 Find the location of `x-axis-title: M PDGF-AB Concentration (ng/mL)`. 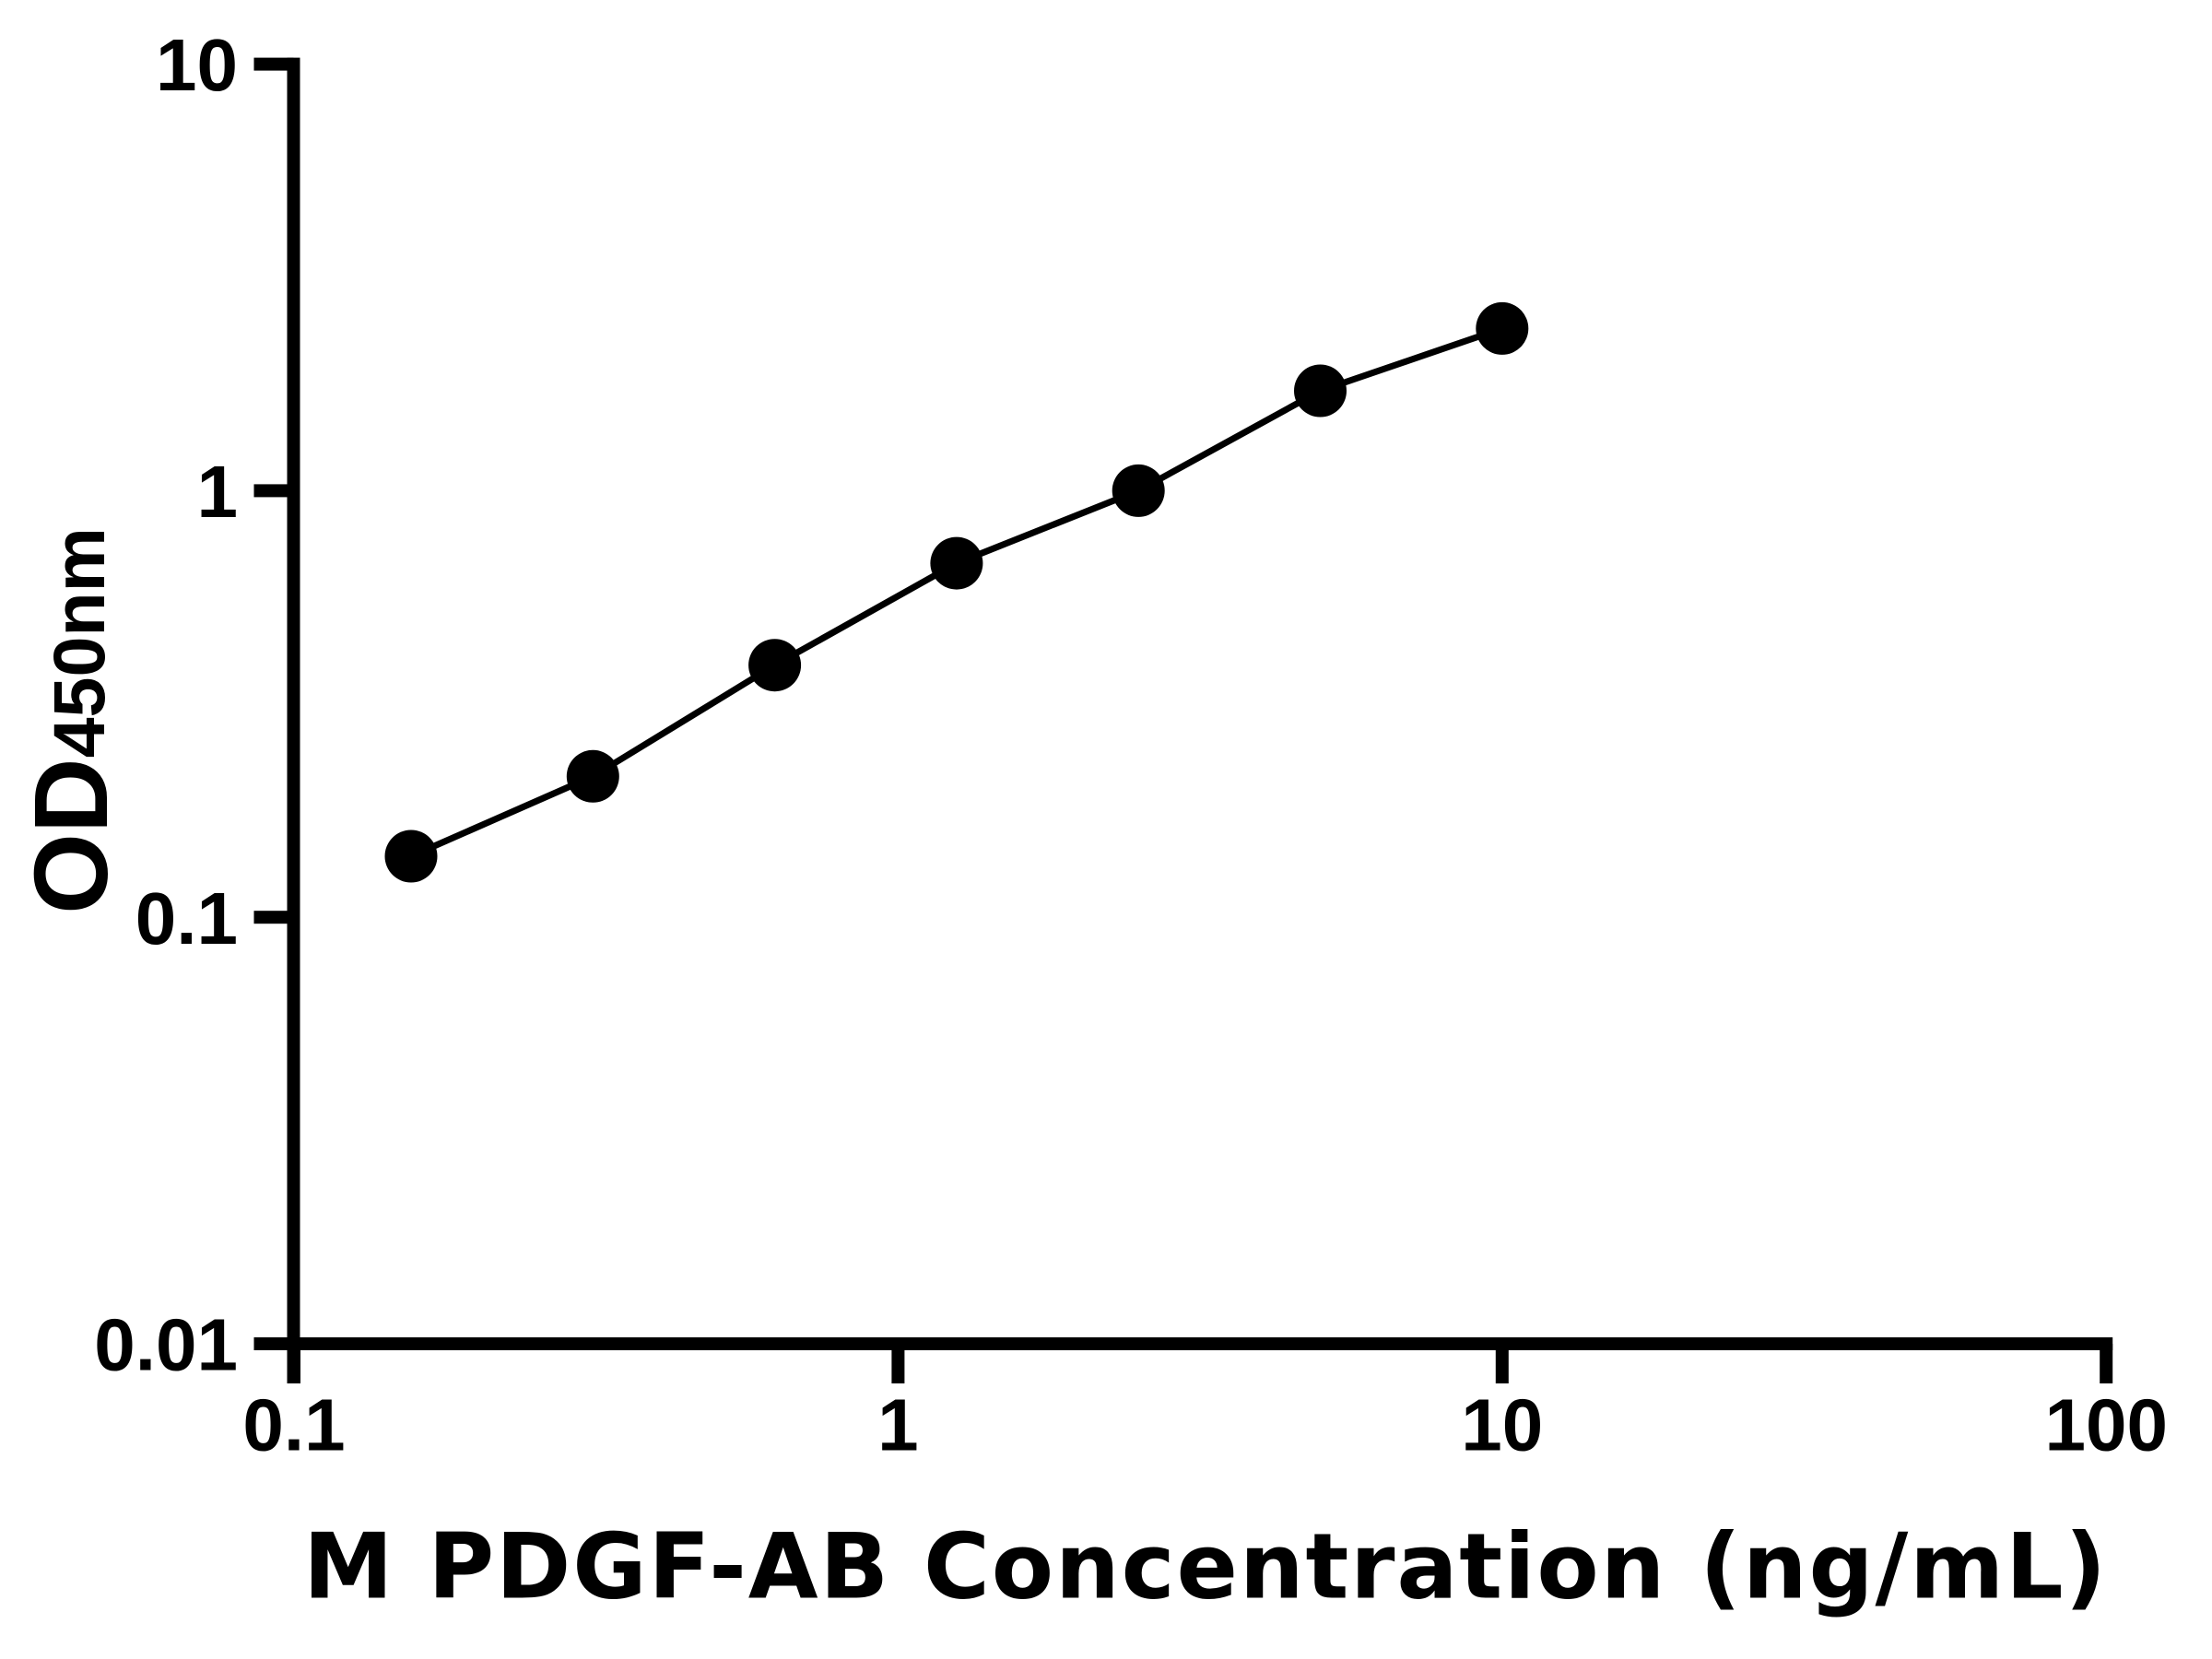

x-axis-title: M PDGF-AB Concentration (ng/mL) is located at coordinates (1205, 1567).